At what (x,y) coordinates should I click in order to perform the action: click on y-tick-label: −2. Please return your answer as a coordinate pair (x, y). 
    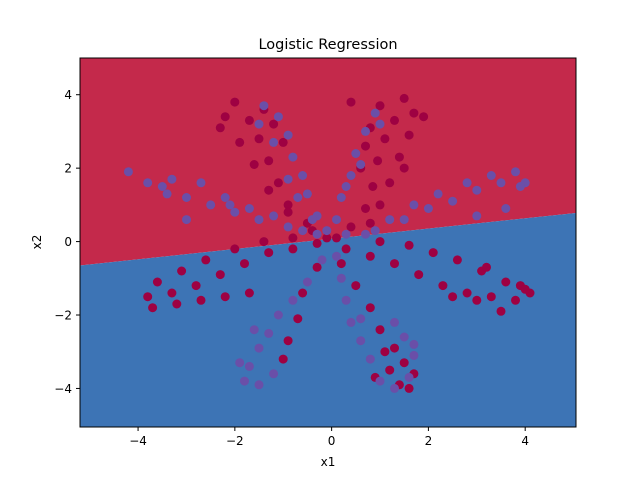
    Looking at the image, I should click on (63, 316).